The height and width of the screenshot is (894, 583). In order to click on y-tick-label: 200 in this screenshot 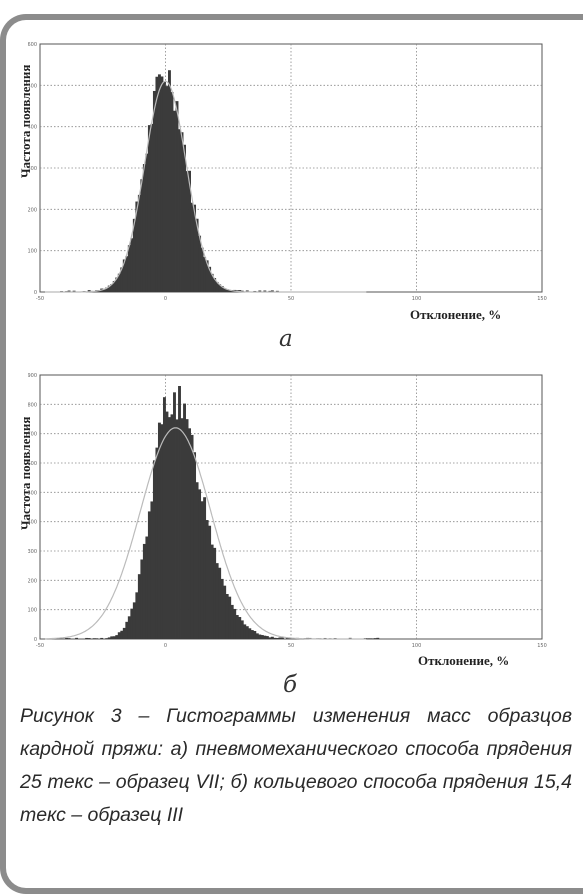, I will do `click(32, 581)`.